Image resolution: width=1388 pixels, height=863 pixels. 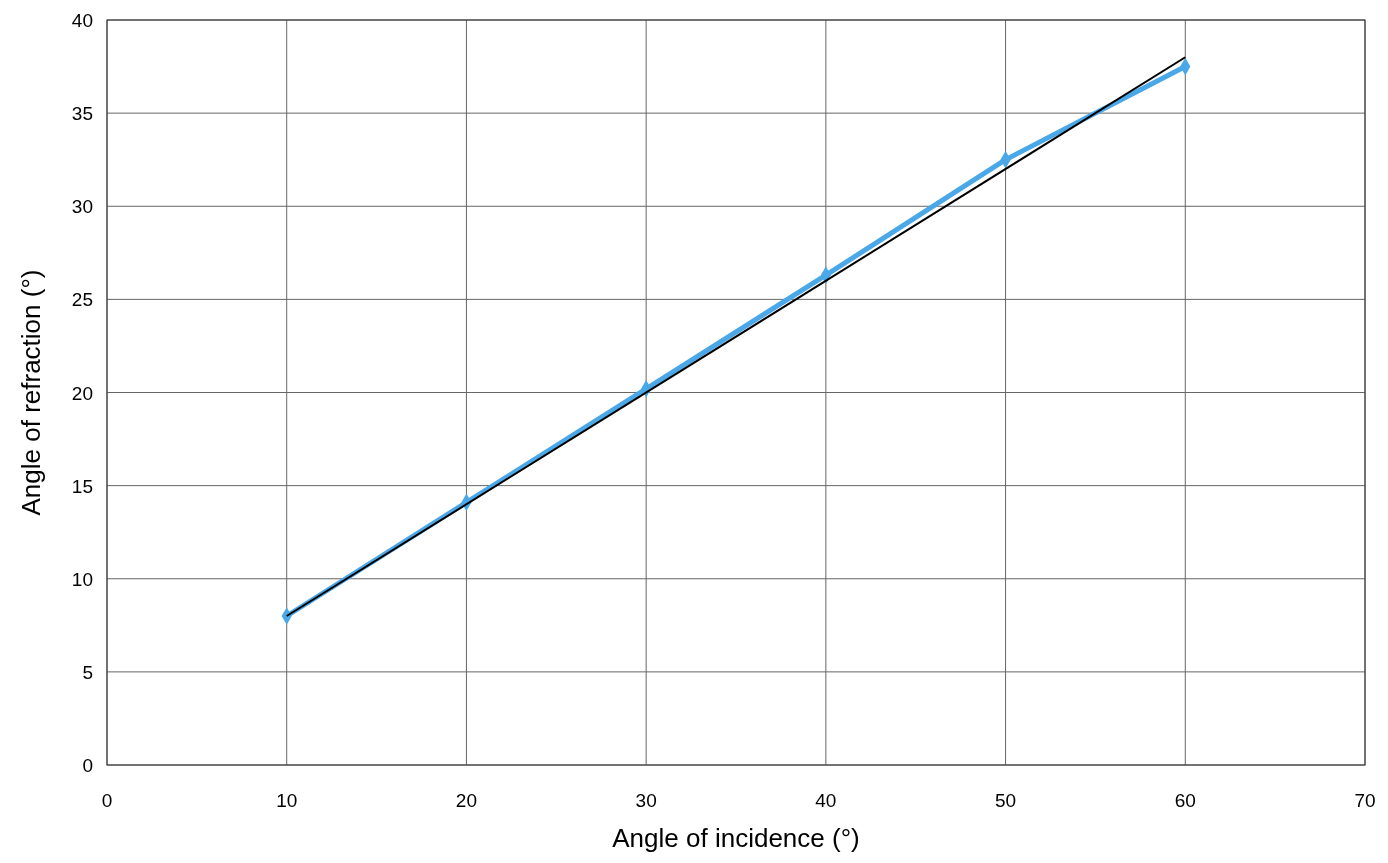 What do you see at coordinates (82, 114) in the screenshot?
I see `y-tick-label: 35` at bounding box center [82, 114].